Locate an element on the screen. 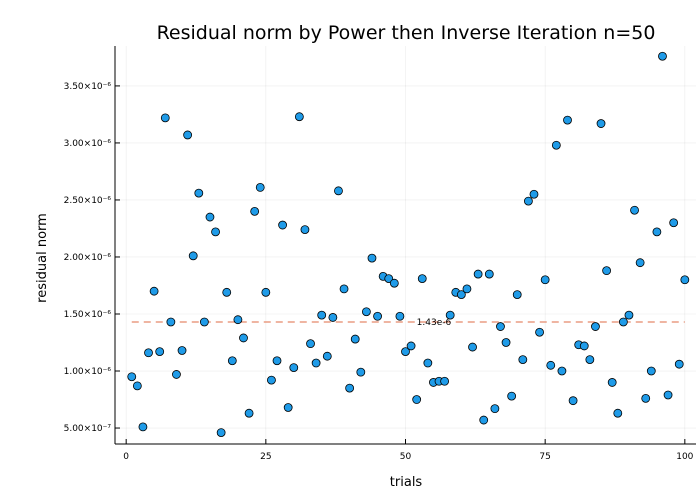 This screenshot has width=700, height=500. y-tick-label: 2.50×10⁻⁶ is located at coordinates (88, 201).